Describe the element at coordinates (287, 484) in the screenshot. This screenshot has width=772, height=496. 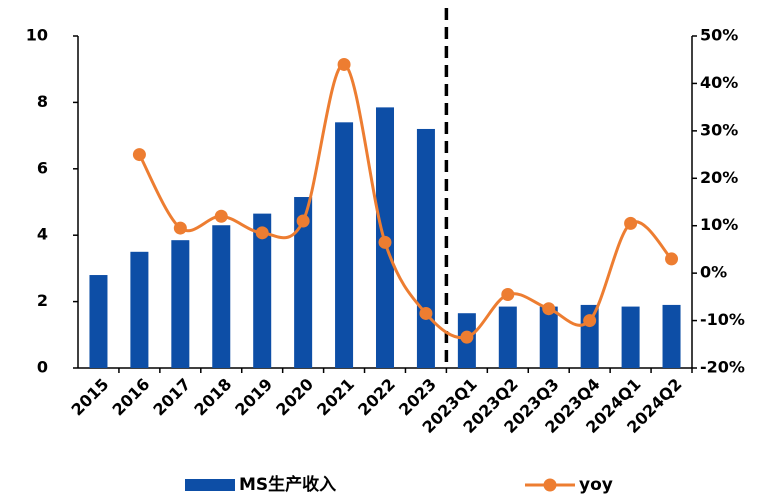
I see `legend-label: MS生产收入` at that location.